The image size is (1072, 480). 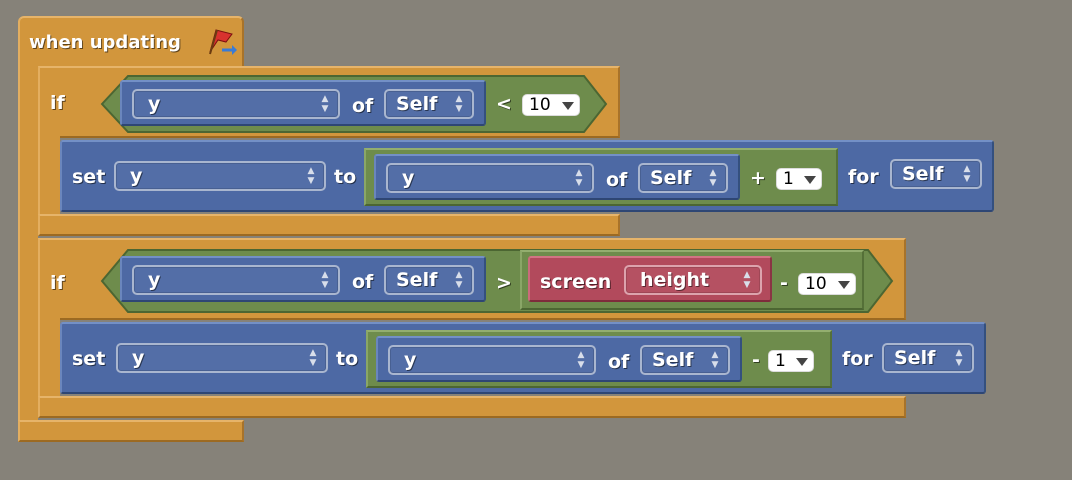 What do you see at coordinates (28, 243) in the screenshot?
I see `hat-arm` at bounding box center [28, 243].